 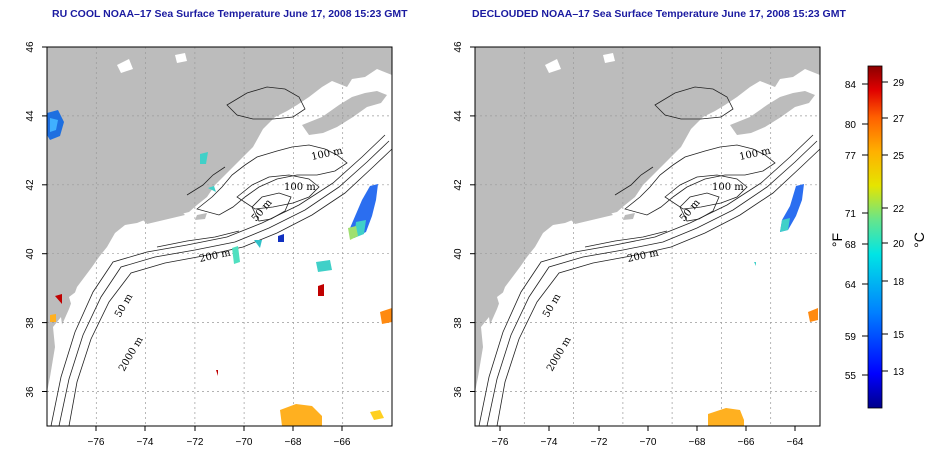 I want to click on fahrenheit-tick: 77, so click(x=851, y=156).